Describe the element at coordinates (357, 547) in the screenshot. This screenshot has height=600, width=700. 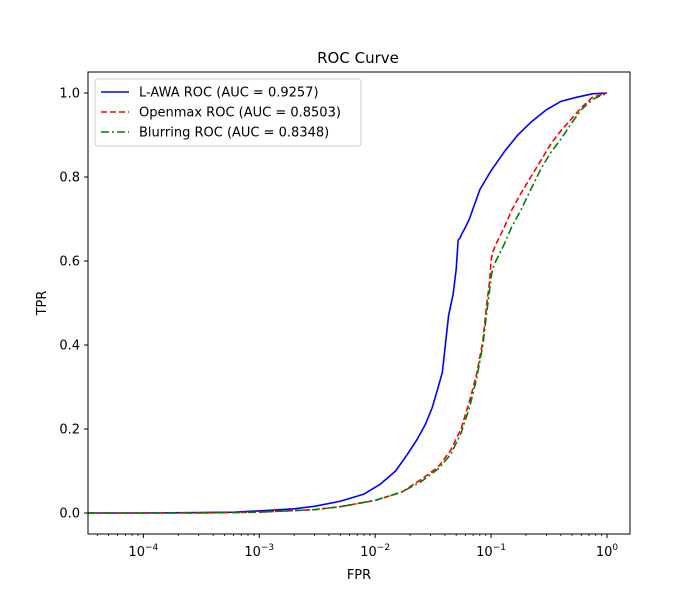
I see `x-axis-ticks: 10⁻⁴ 10⁻³ 10⁻² 10⁻¹ 10⁰` at that location.